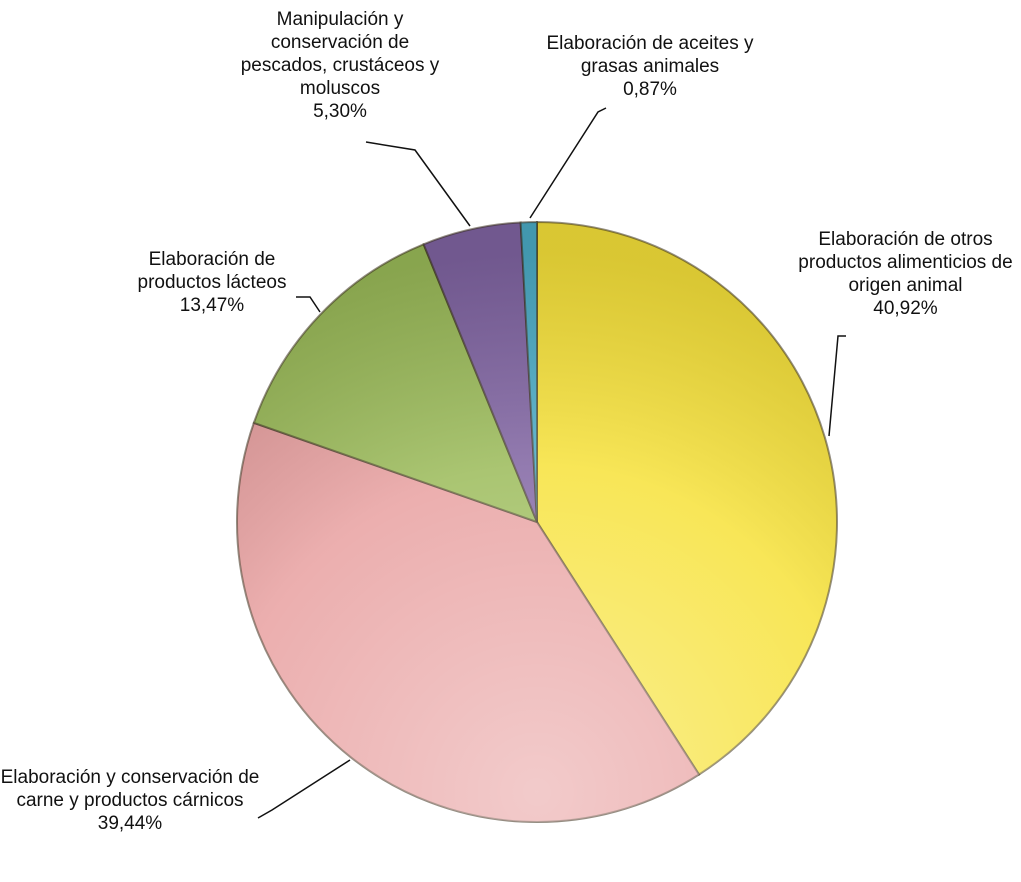 The height and width of the screenshot is (882, 1021). Describe the element at coordinates (650, 89) in the screenshot. I see `value-label: 0,87%` at that location.